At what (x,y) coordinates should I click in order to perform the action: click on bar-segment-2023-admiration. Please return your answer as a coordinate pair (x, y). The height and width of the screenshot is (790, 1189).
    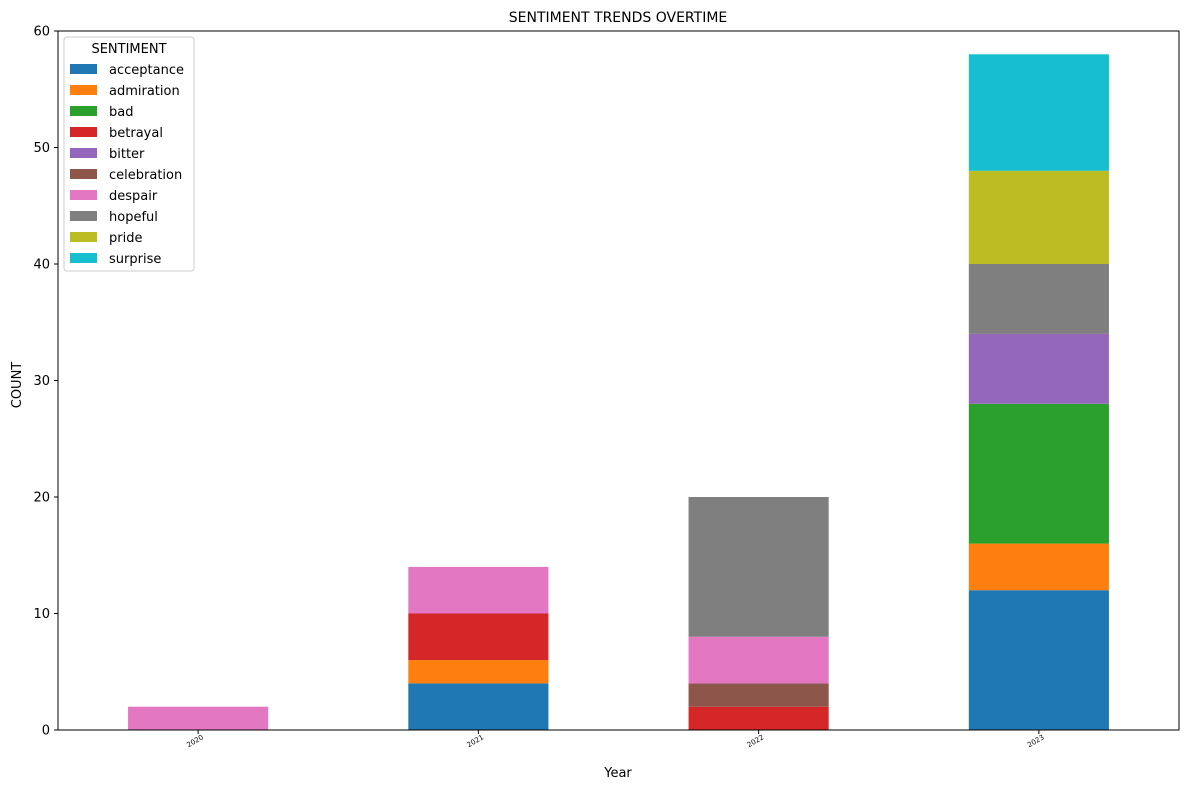
    Looking at the image, I should click on (1038, 567).